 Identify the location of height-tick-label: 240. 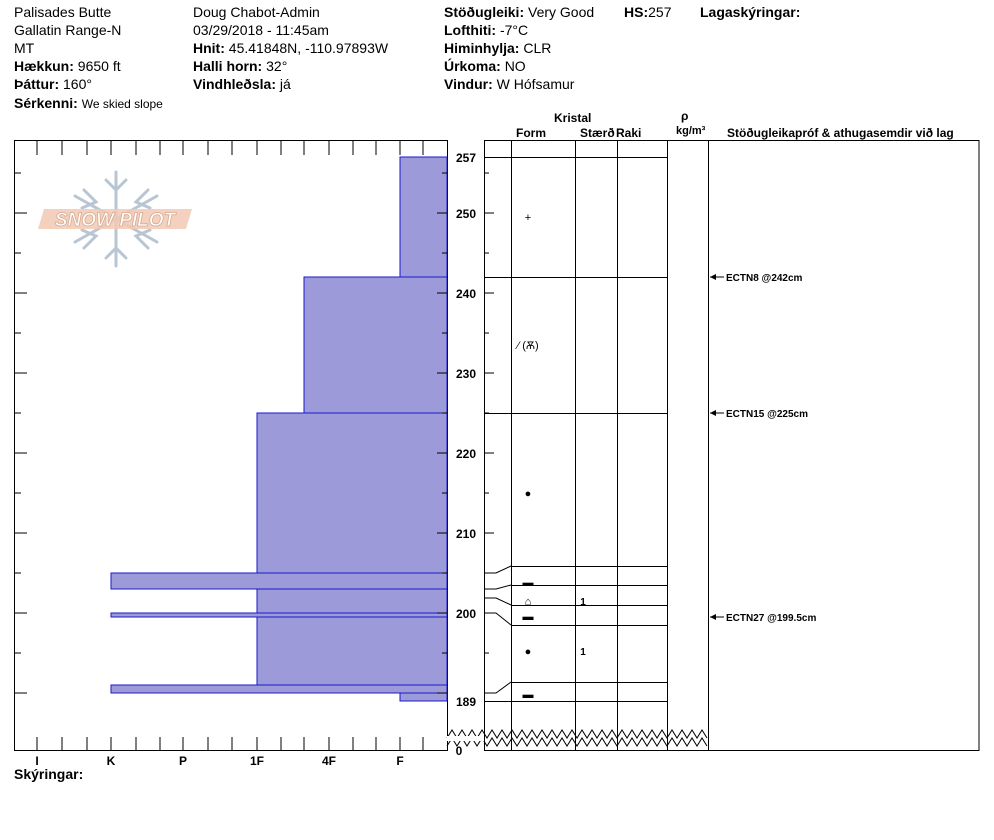
(466, 294).